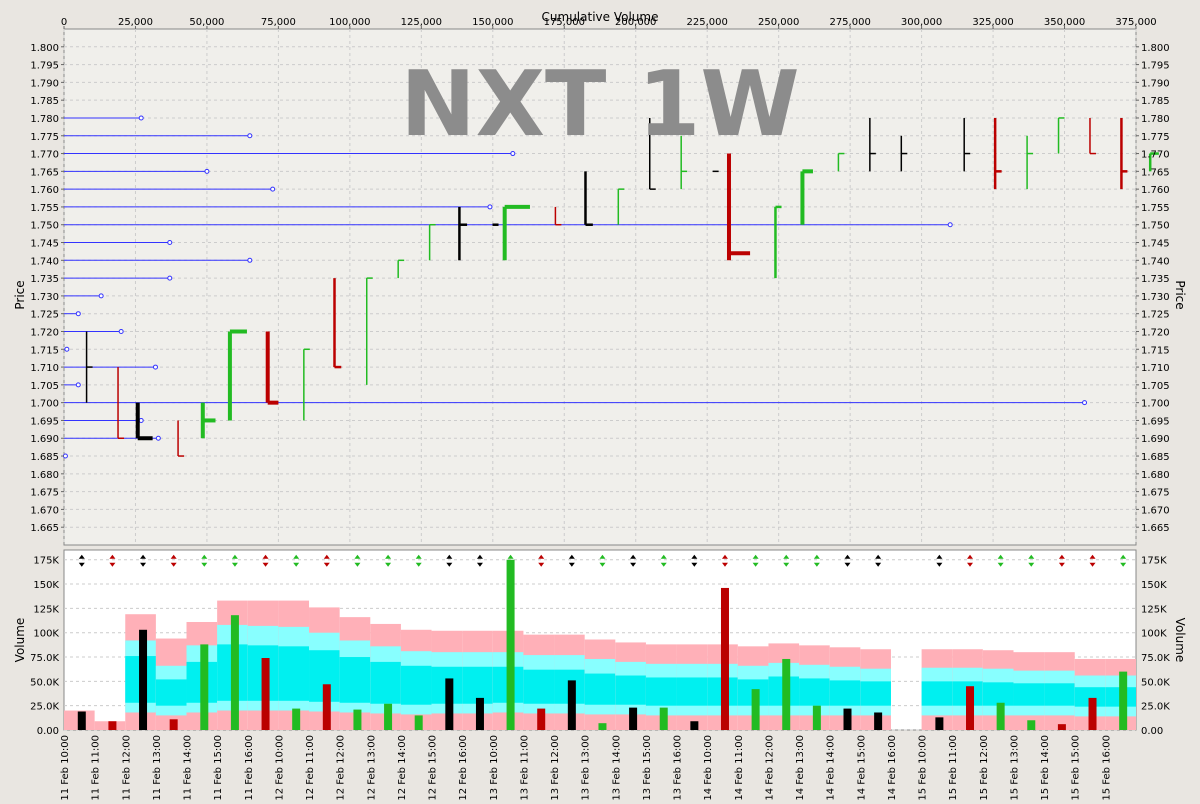  I want to click on time-tick-label: 13 Feb 11:00, so click(524, 767).